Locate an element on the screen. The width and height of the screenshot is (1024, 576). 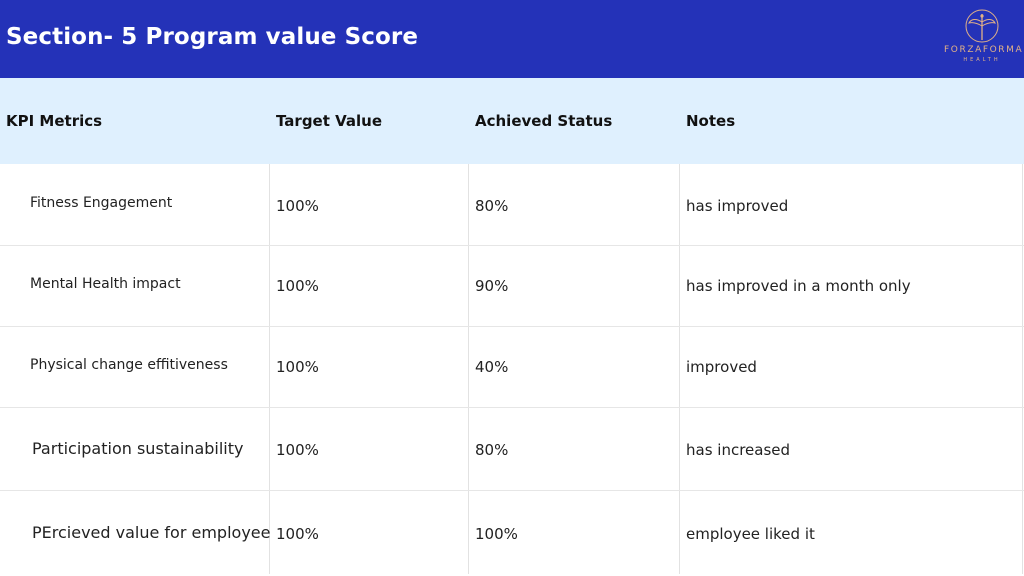
forzaforma-logo: FORZAFORMA HEALTH is located at coordinates (984, 38).